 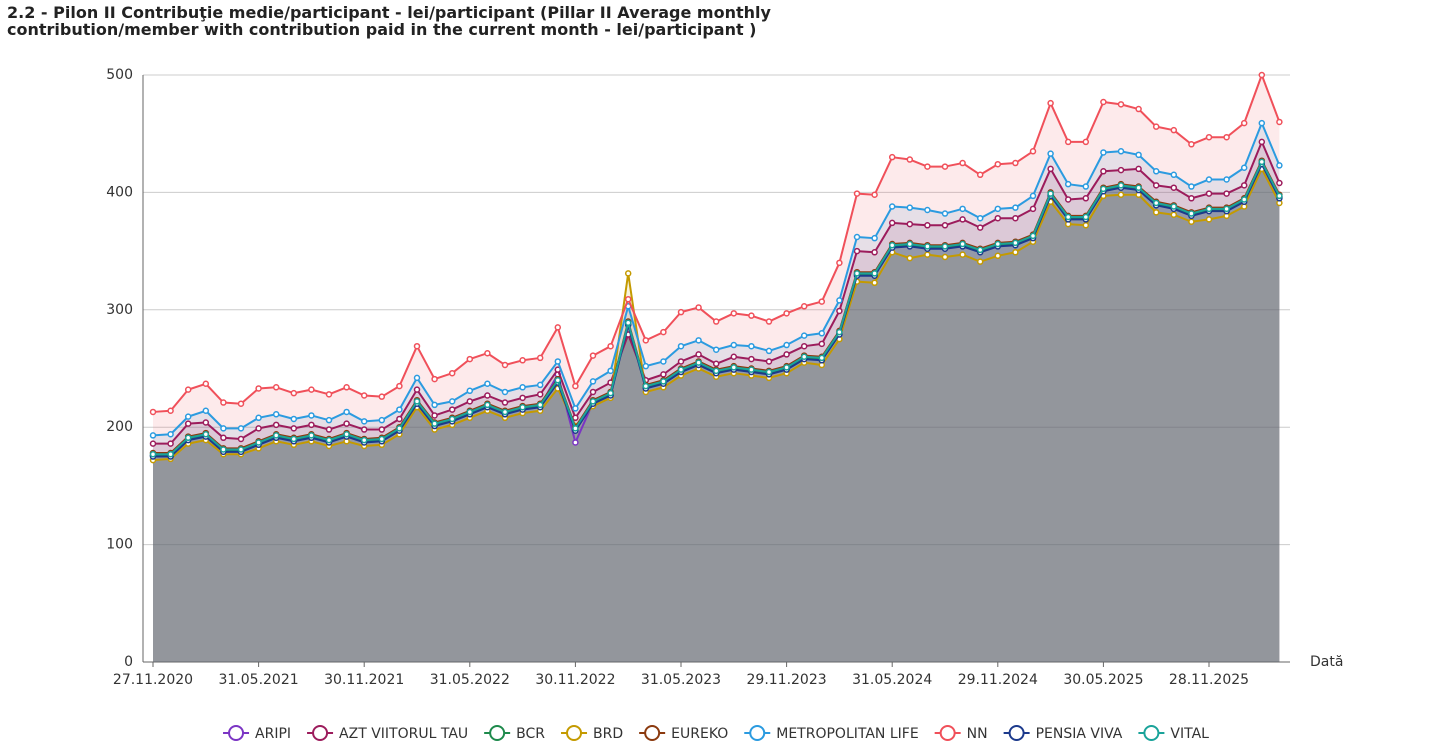 I want to click on x-tick-label: 31.05.2023, so click(x=681, y=680).